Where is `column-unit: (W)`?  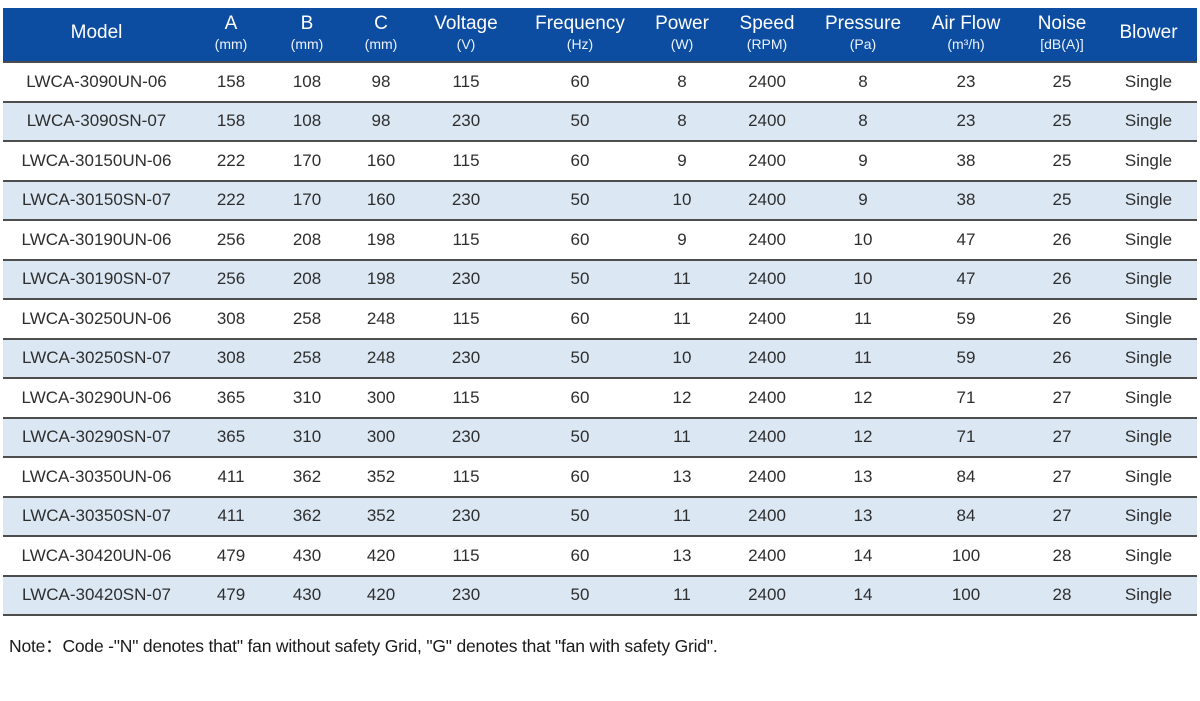
column-unit: (W) is located at coordinates (682, 44).